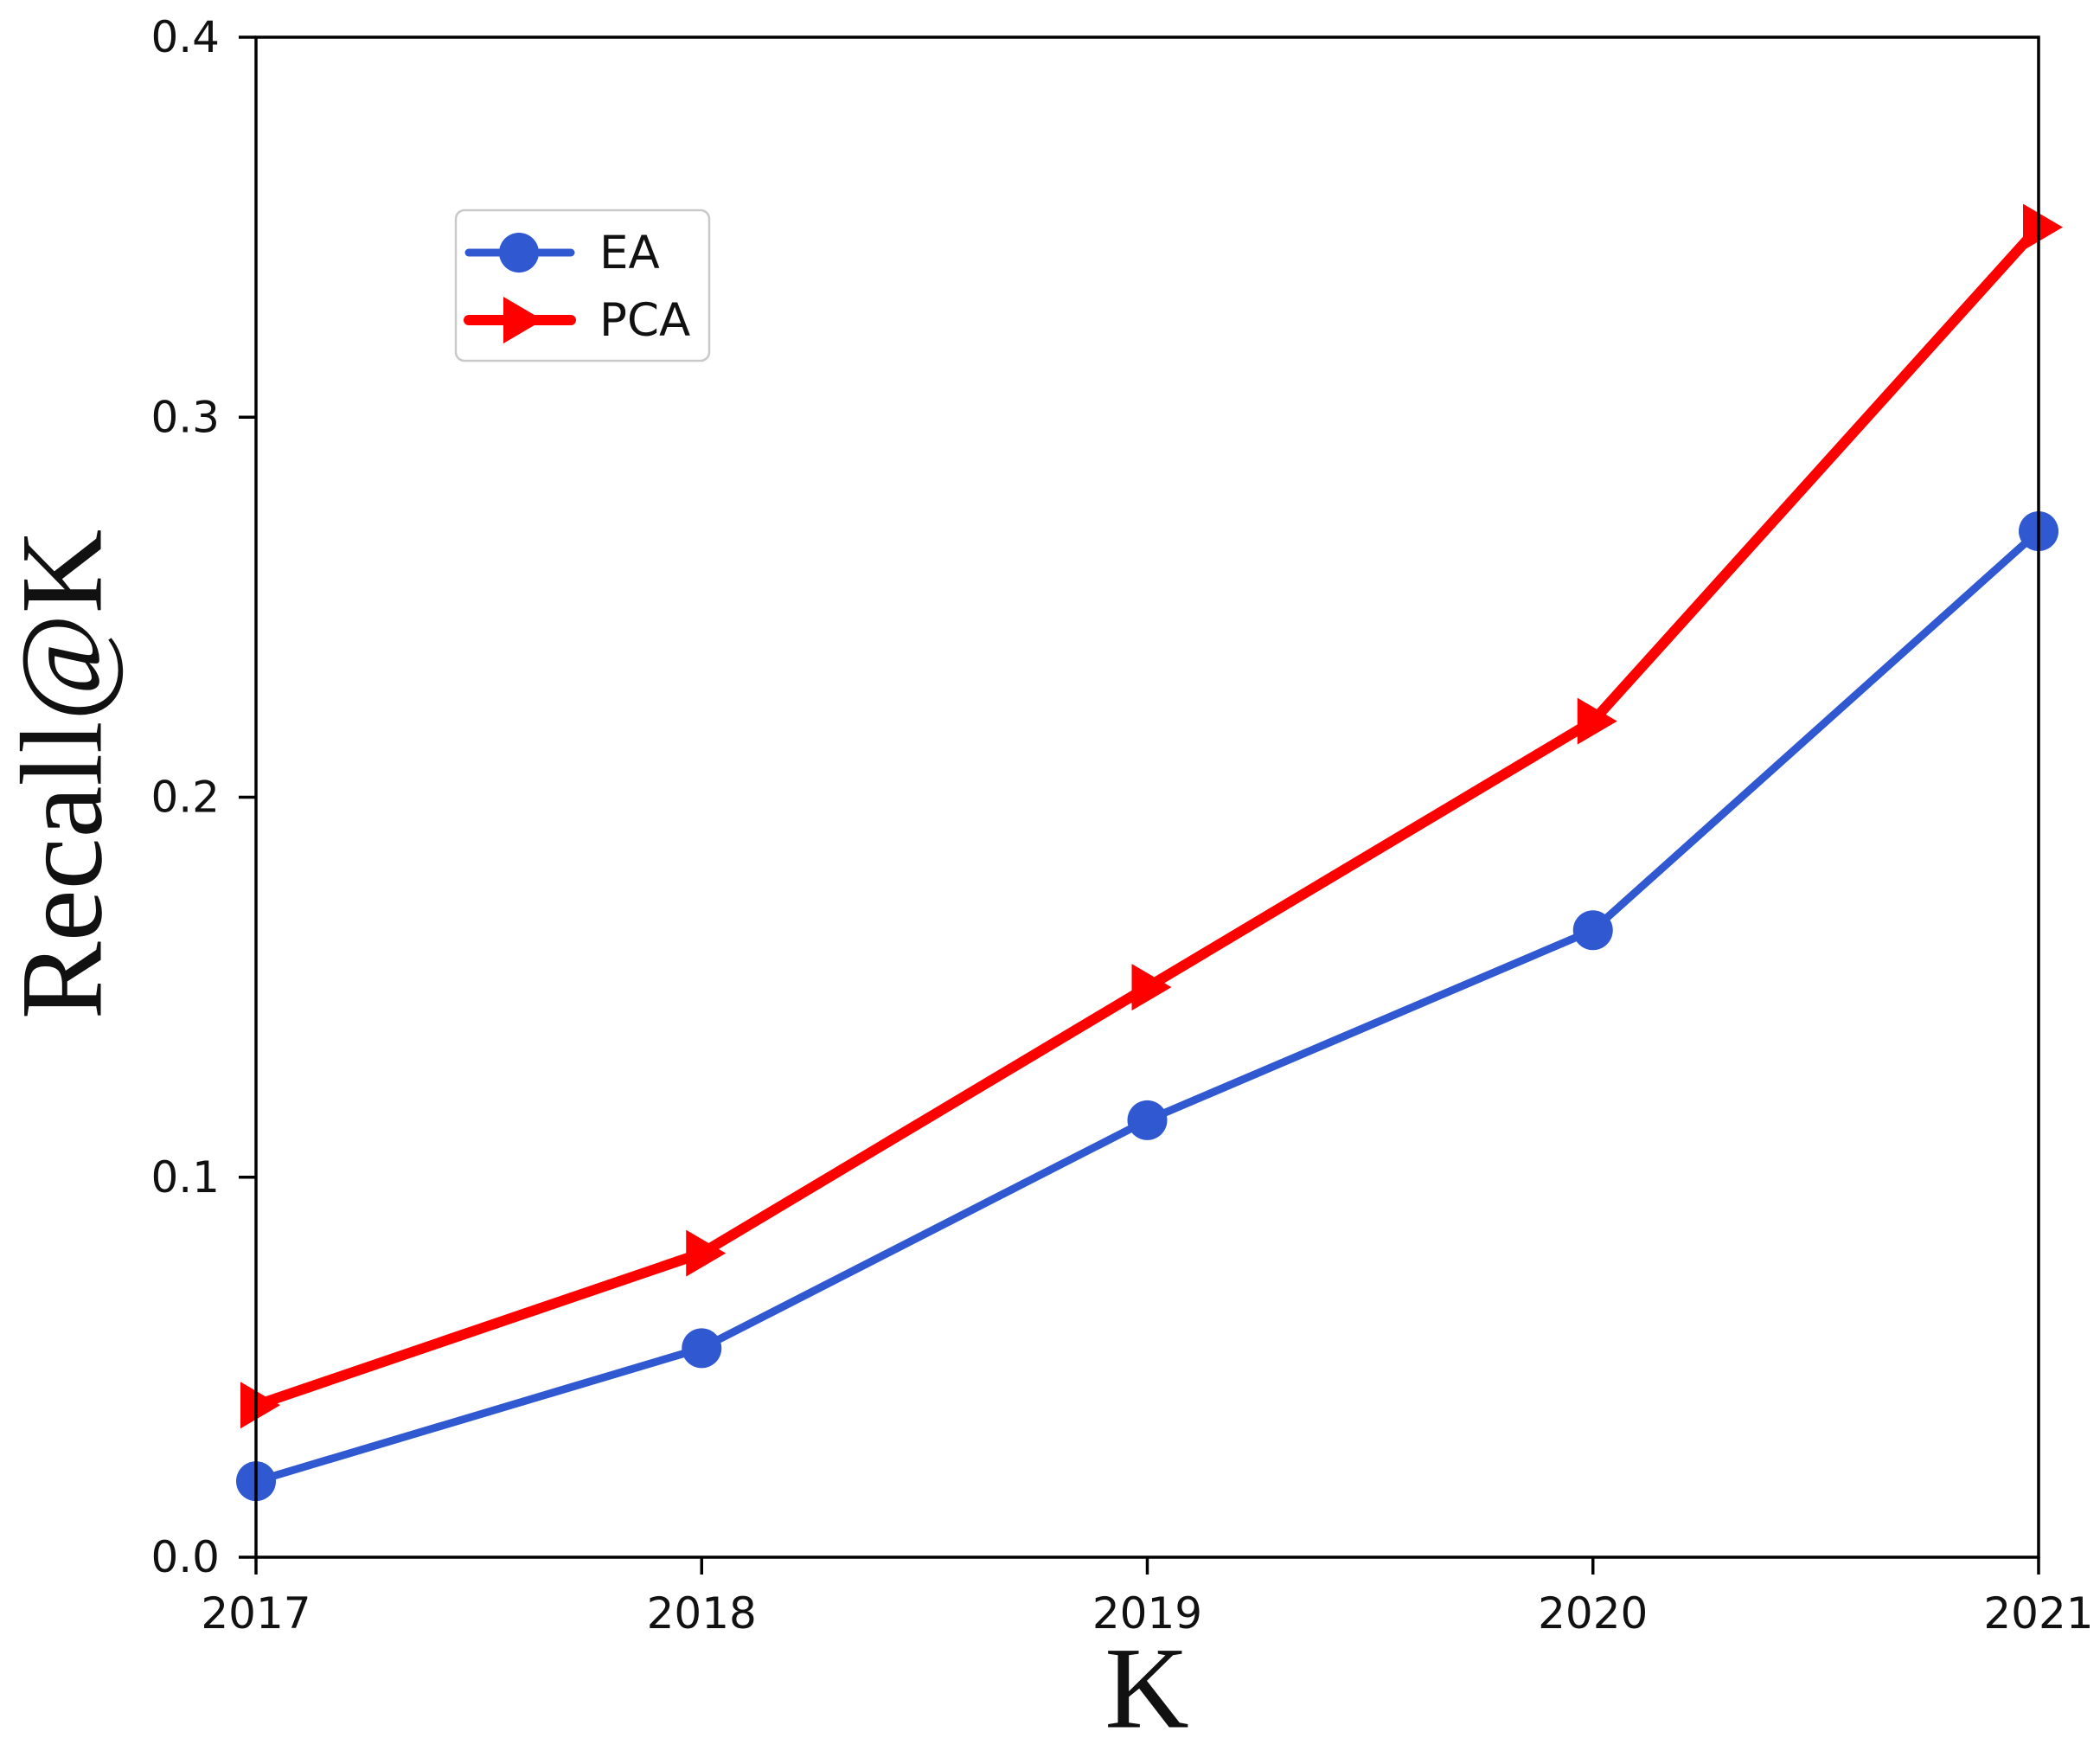 The width and height of the screenshot is (2100, 1751). What do you see at coordinates (185, 798) in the screenshot?
I see `y-tick-label: 0.2` at bounding box center [185, 798].